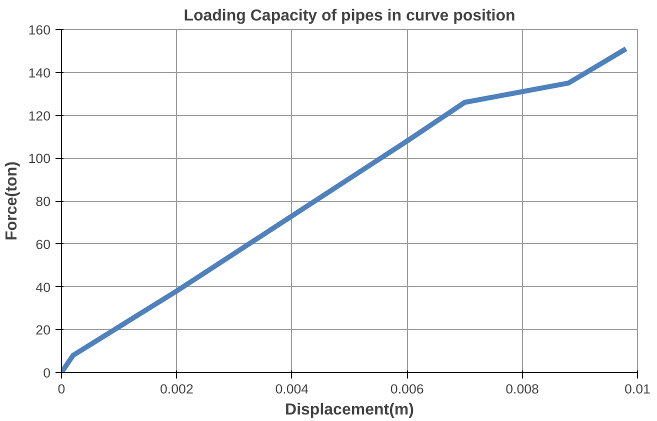 This screenshot has width=657, height=421. I want to click on x-axis-title: Displacement(m), so click(349, 410).